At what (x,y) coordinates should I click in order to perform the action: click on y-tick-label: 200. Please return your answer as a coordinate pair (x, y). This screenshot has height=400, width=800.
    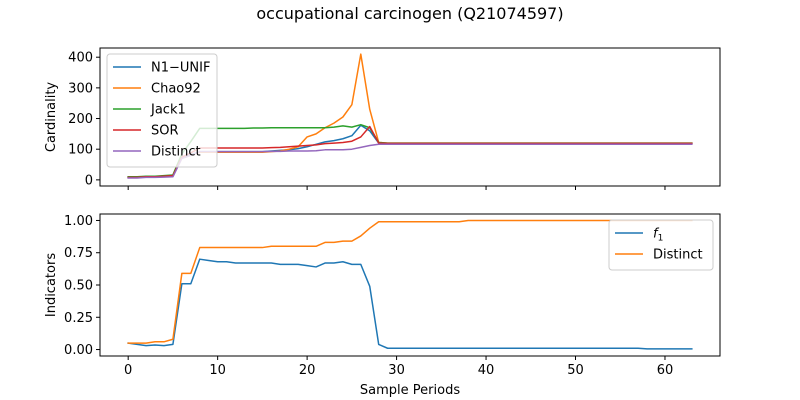
    Looking at the image, I should click on (80, 119).